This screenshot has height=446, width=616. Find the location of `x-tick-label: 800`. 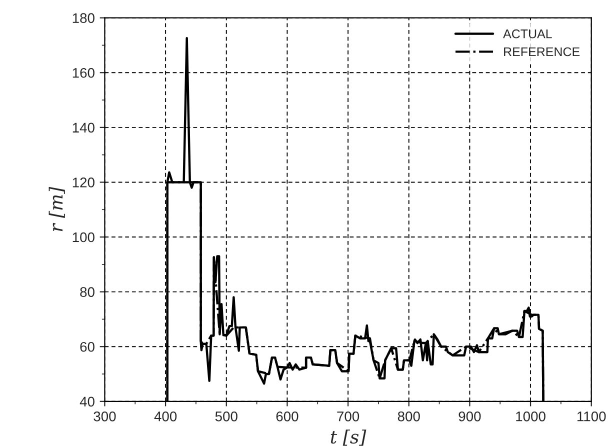

x-tick-label: 800 is located at coordinates (409, 416).